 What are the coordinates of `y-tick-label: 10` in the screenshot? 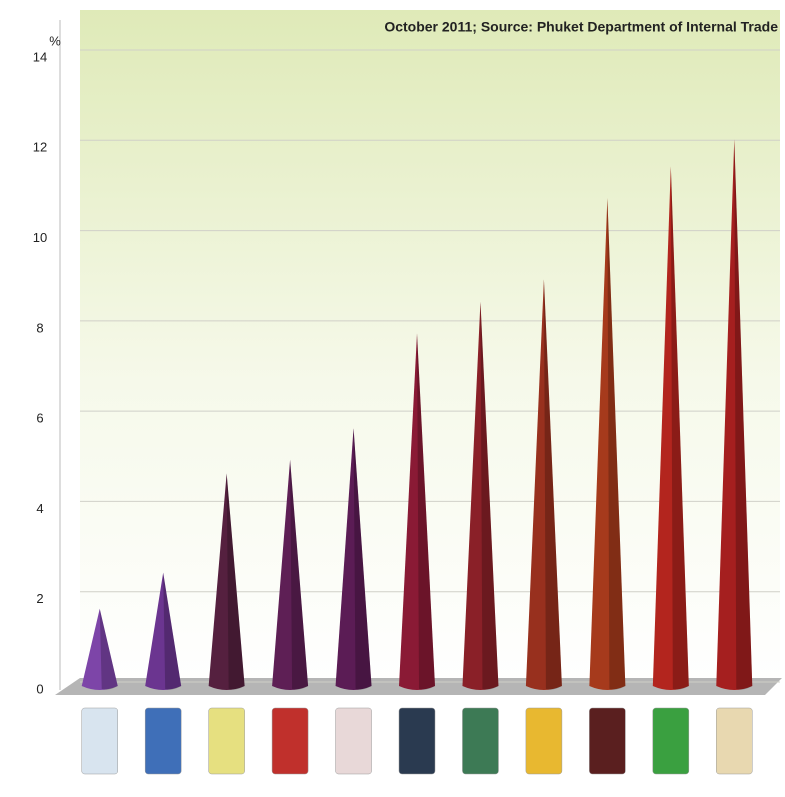 It's located at (40, 237).